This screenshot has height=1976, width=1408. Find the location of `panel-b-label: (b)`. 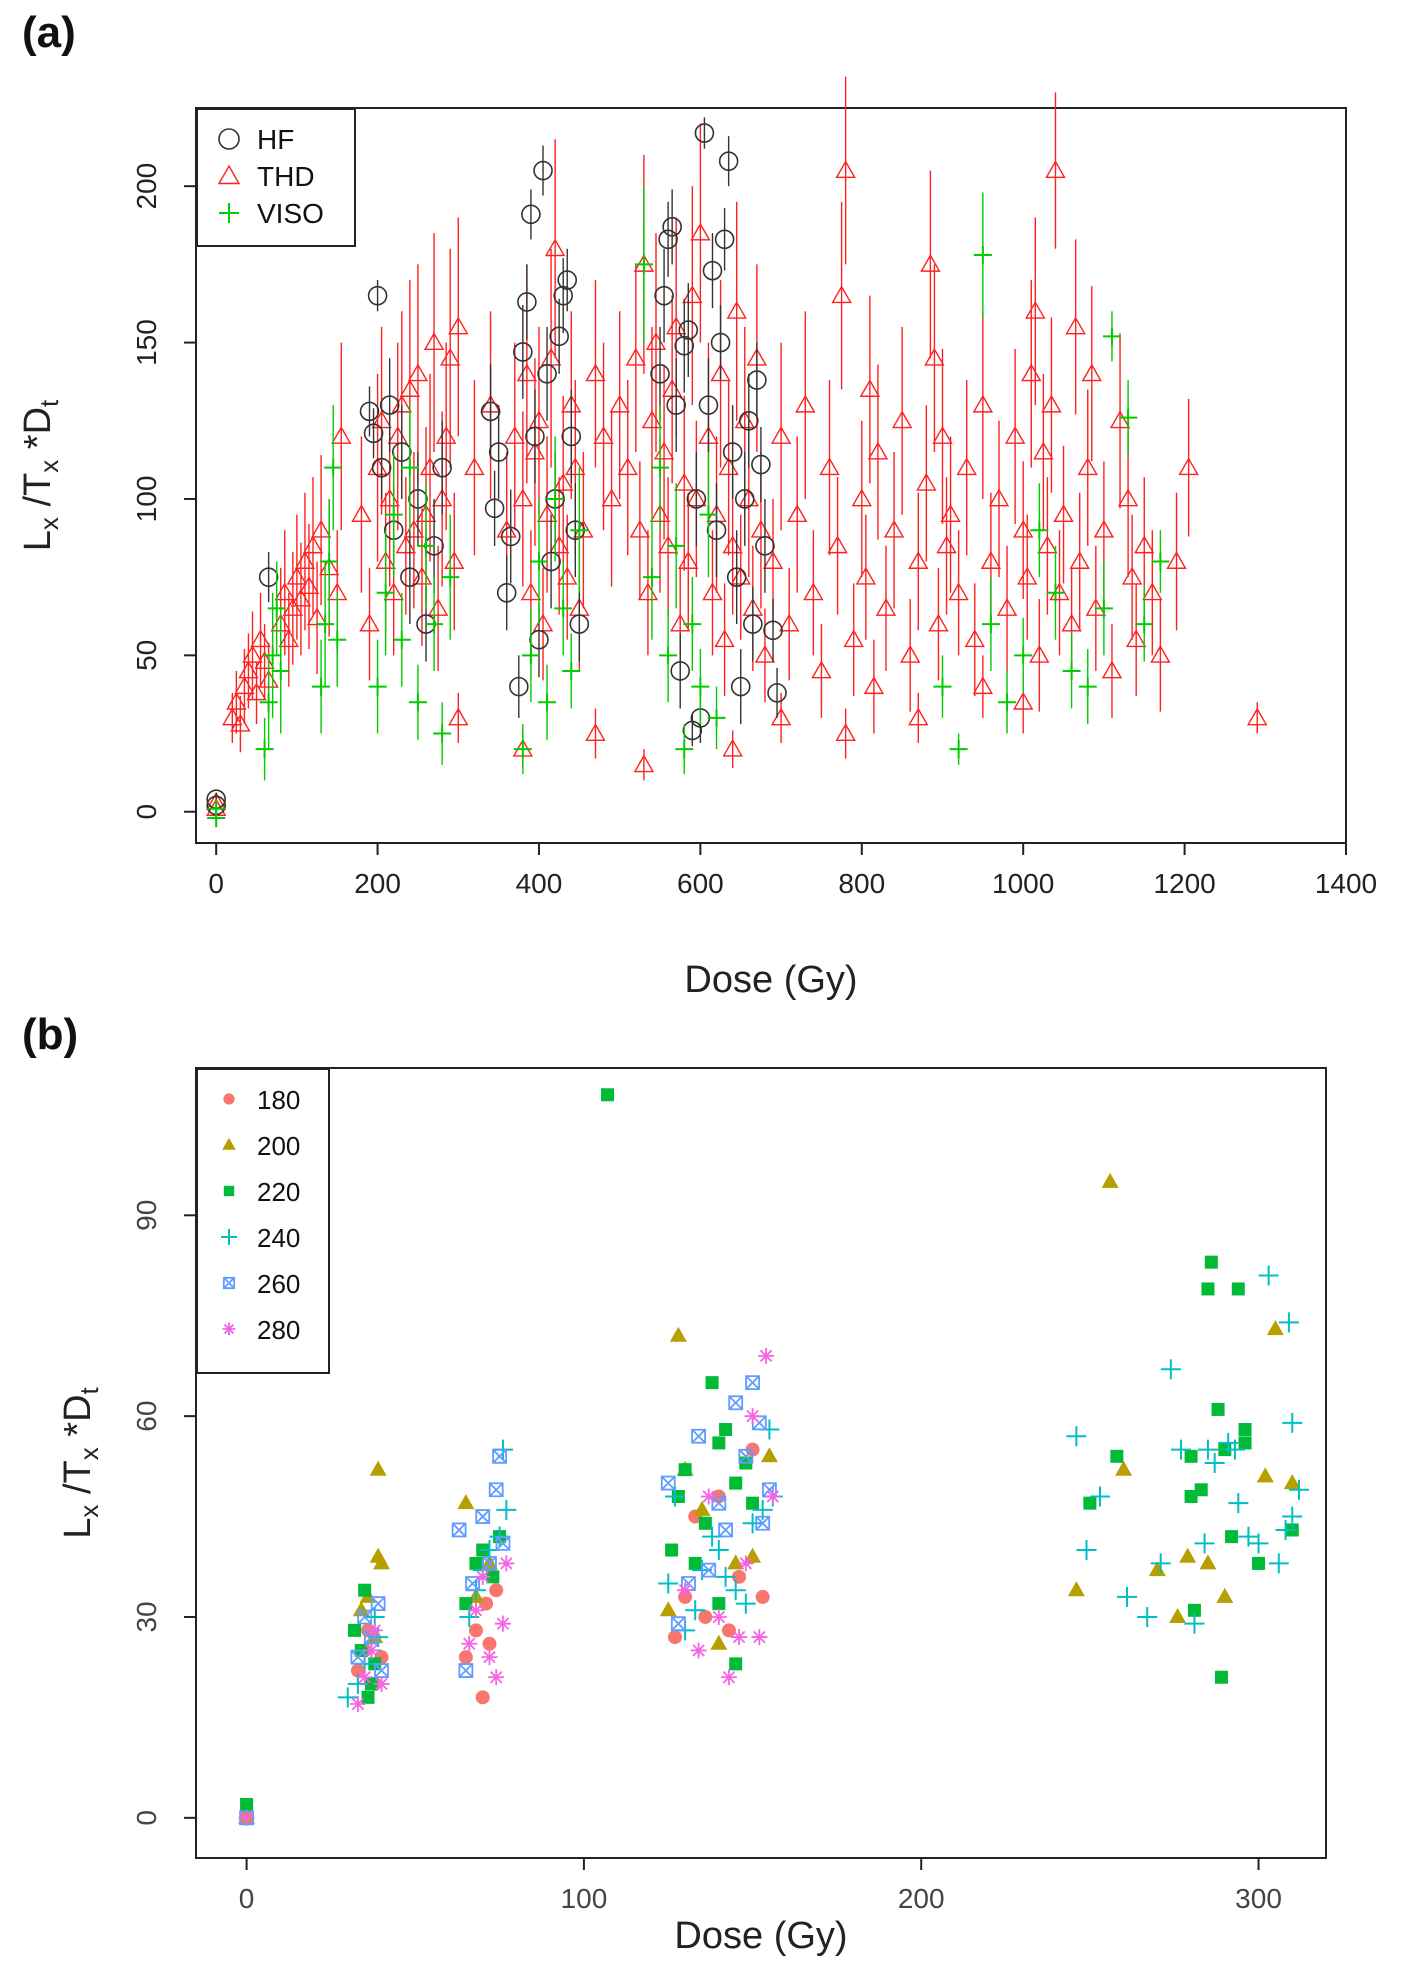

panel-b-label: (b) is located at coordinates (50, 1034).